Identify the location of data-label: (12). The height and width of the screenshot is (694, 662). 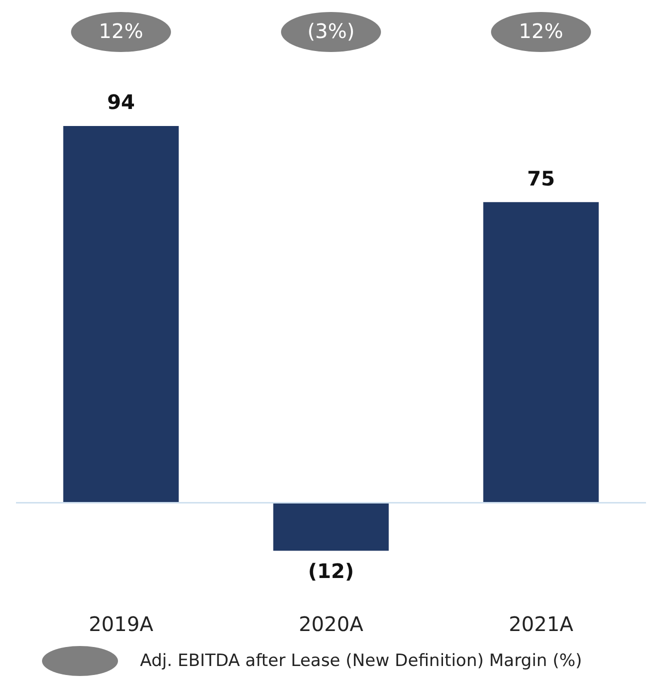
(331, 570).